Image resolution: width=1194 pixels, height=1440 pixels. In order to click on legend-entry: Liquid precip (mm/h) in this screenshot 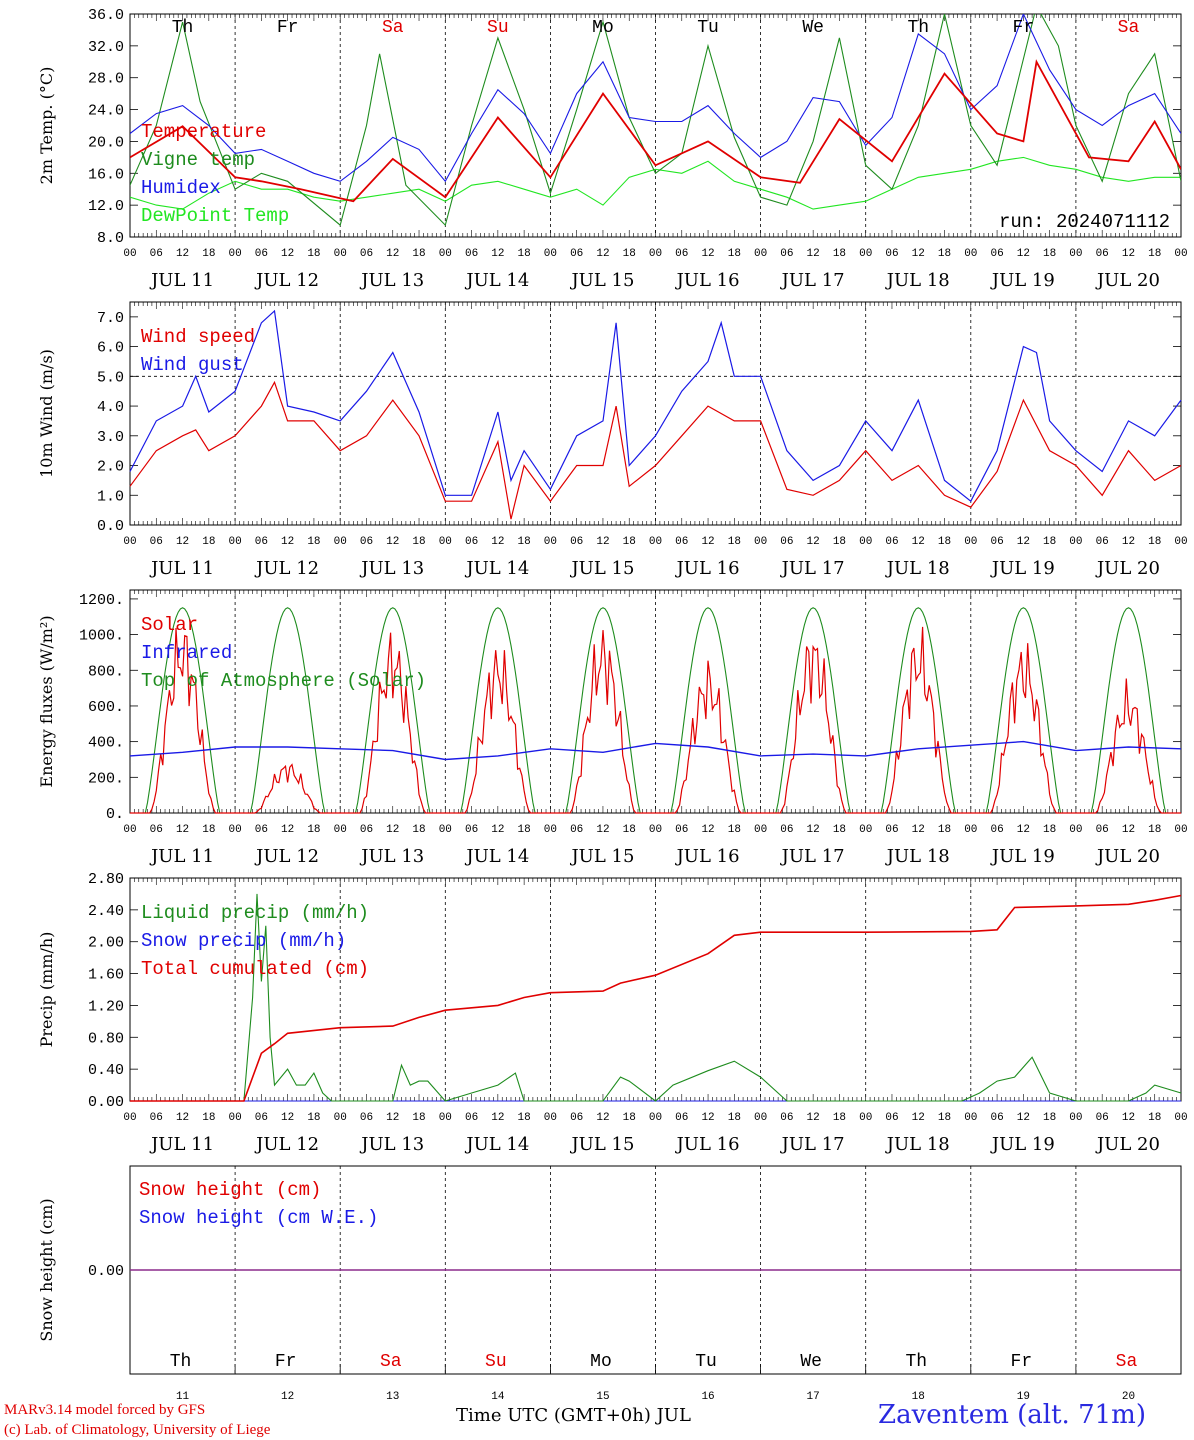, I will do `click(255, 913)`.